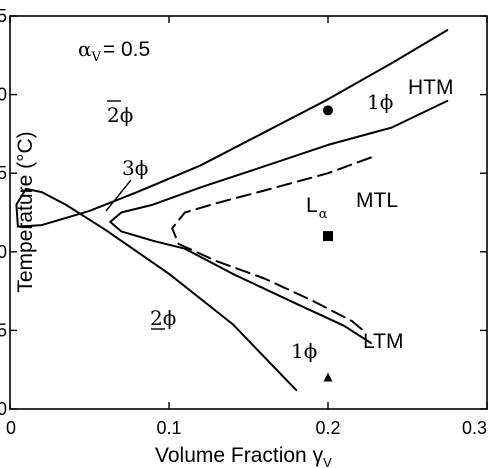  Describe the element at coordinates (120, 115) in the screenshot. I see `two-phase-upper-label: 2ϕ` at that location.